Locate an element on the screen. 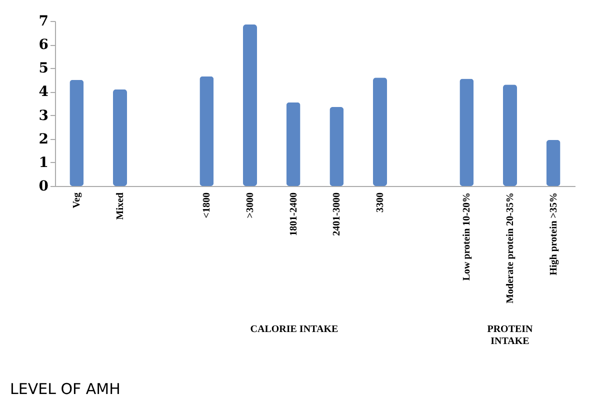  x-tick-label: 1801-2400 is located at coordinates (294, 214).